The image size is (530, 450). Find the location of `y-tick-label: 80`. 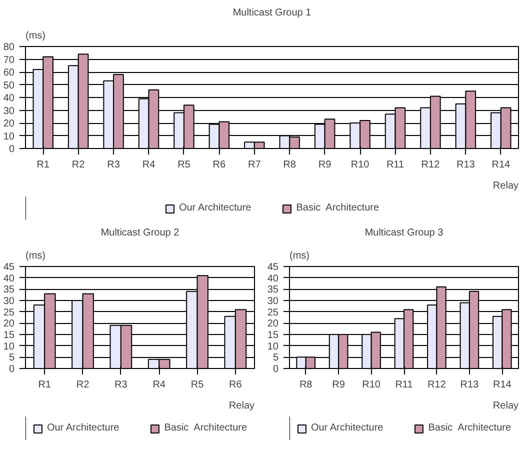

y-tick-label: 80 is located at coordinates (9, 47).